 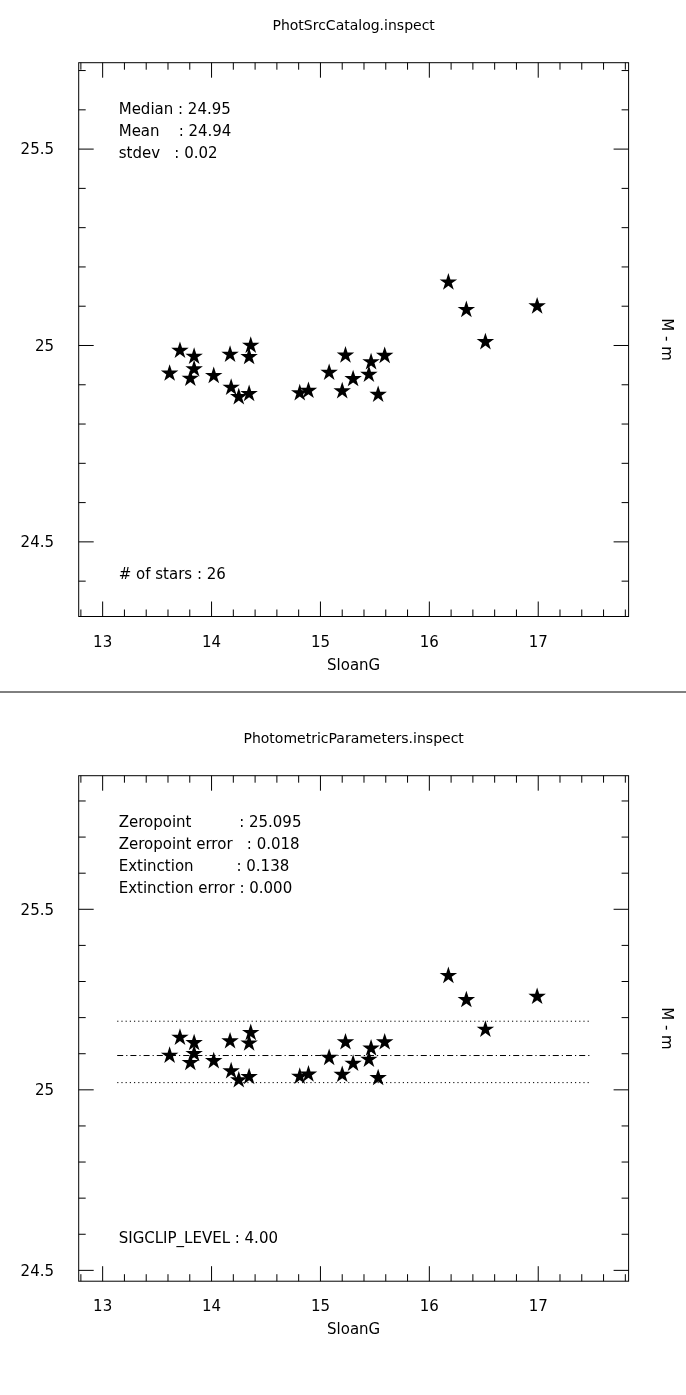 I want to click on chart-title: PhotSrcCatalog.inspect, so click(x=354, y=25).